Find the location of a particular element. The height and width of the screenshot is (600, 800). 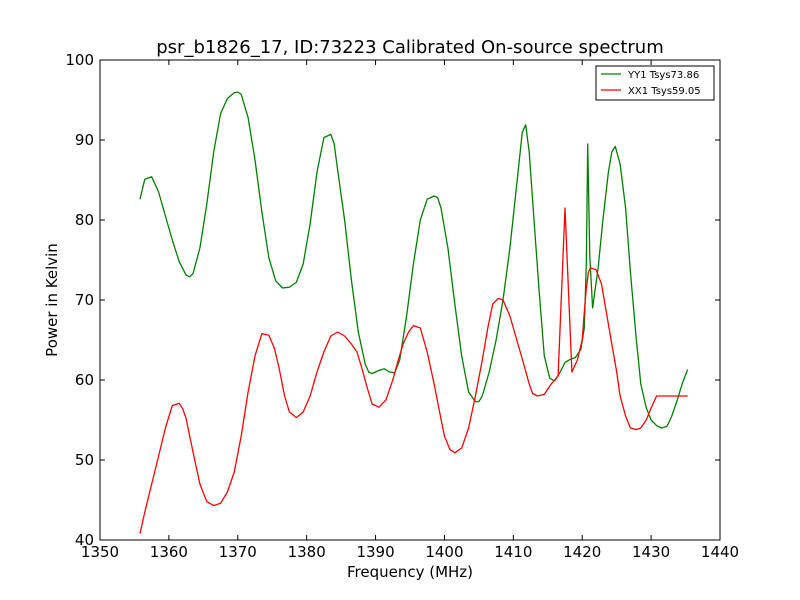

legend-box is located at coordinates (655, 83).